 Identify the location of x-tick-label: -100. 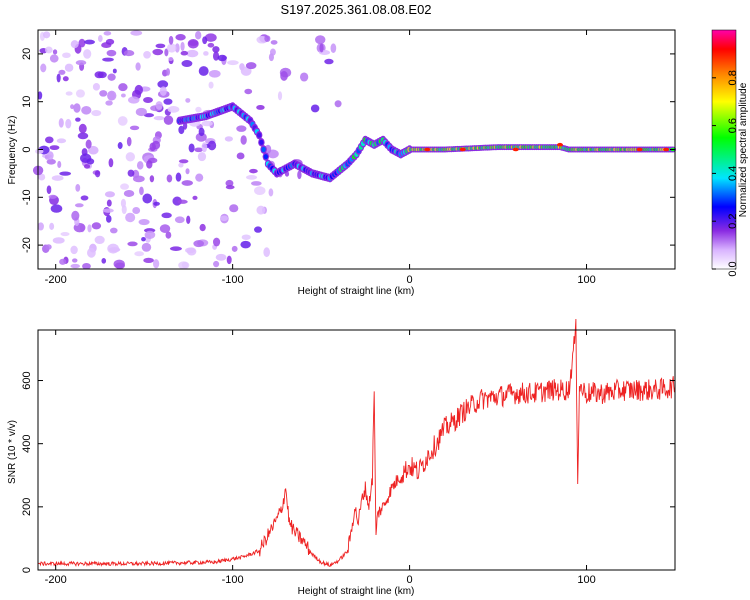
(233, 280).